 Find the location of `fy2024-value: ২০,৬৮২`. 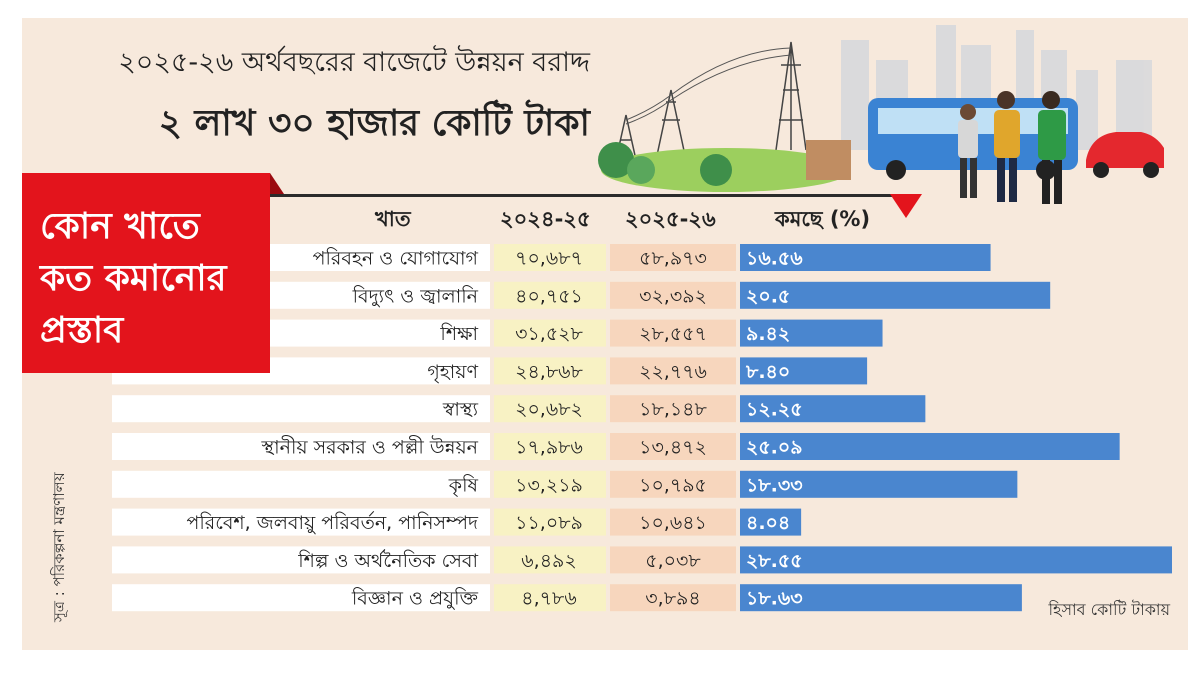

fy2024-value: ২০,৬৮২ is located at coordinates (549, 410).